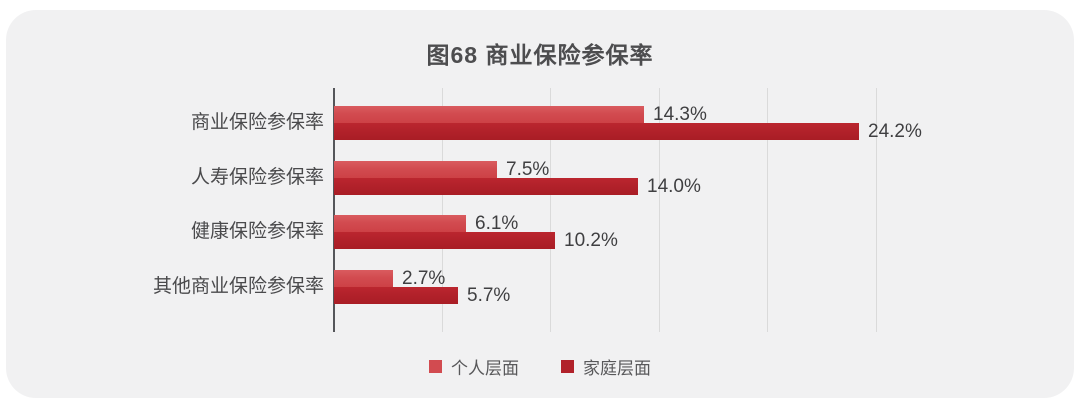 The image size is (1080, 419). What do you see at coordinates (567, 366) in the screenshot?
I see `family-series-swatch-icon` at bounding box center [567, 366].